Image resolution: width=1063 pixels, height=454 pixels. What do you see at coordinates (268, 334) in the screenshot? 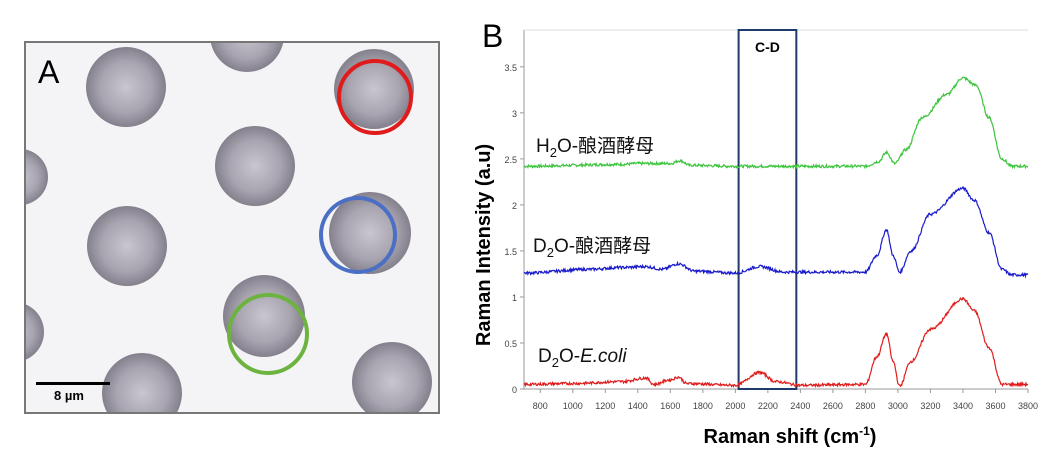
I see `green-ring` at bounding box center [268, 334].